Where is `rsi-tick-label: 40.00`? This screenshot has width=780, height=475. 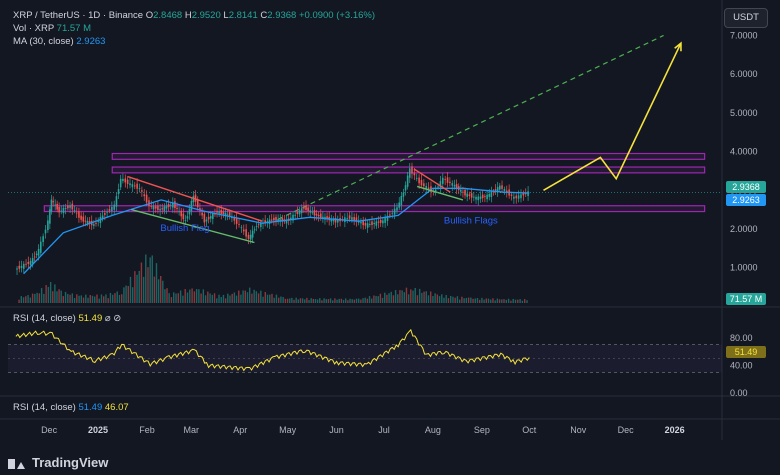
rsi-tick-label: 40.00 is located at coordinates (741, 365).